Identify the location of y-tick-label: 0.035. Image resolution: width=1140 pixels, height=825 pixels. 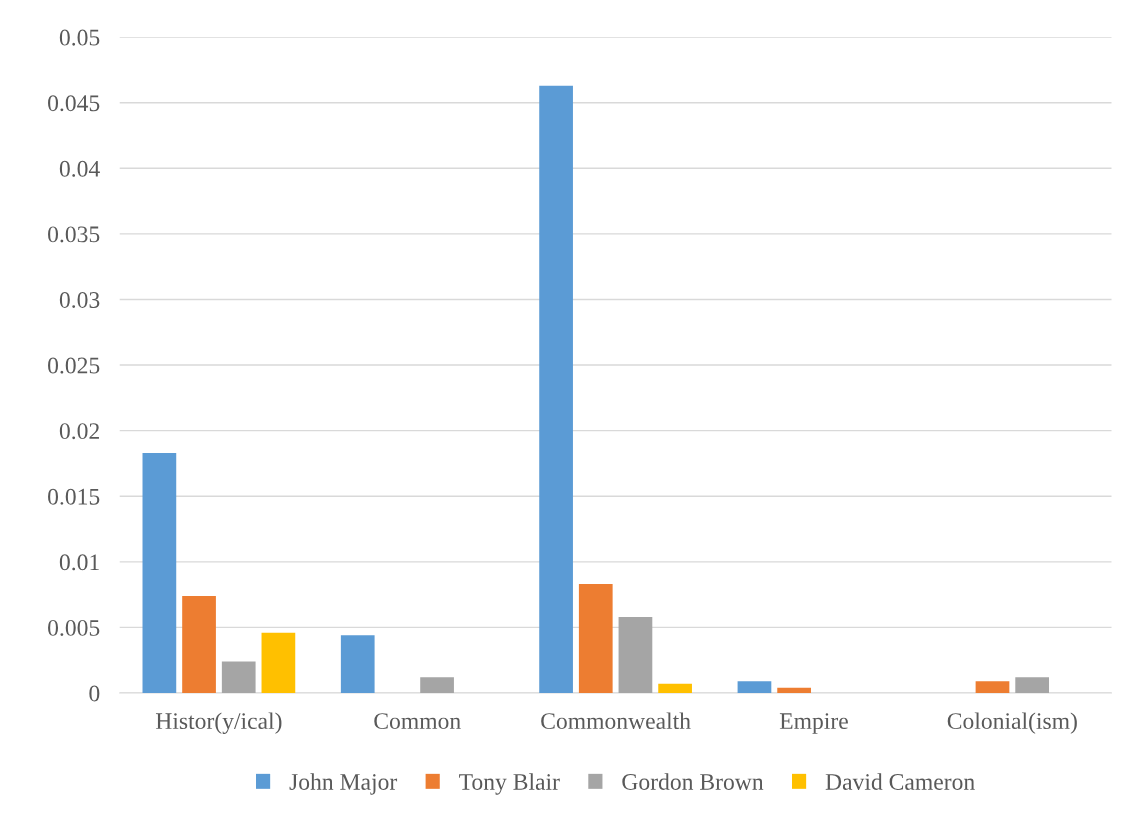
(74, 234).